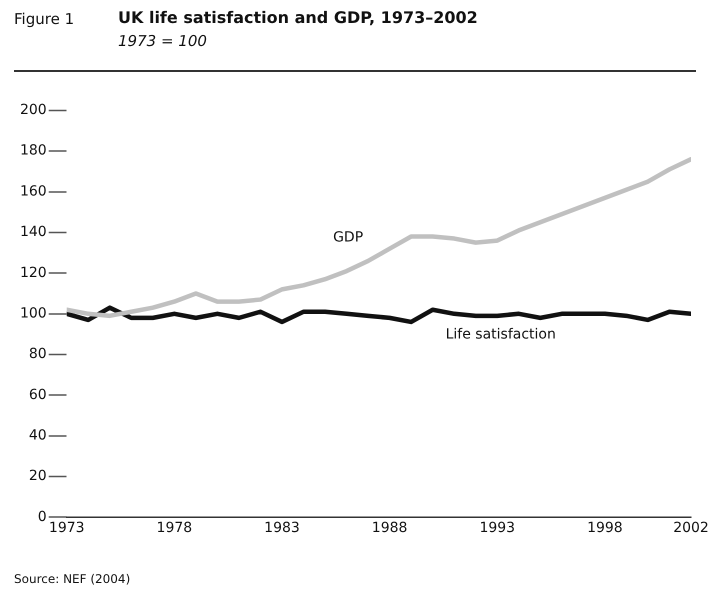 This screenshot has height=608, width=713. What do you see at coordinates (282, 528) in the screenshot?
I see `x-tick-label: 1983` at bounding box center [282, 528].